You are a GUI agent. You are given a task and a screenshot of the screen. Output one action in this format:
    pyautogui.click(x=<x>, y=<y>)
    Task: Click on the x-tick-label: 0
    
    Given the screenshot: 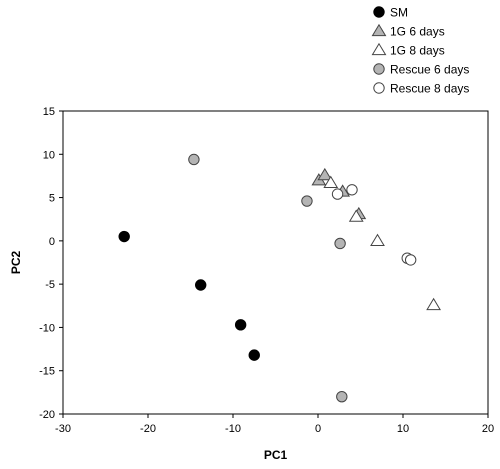 What is the action you would take?
    pyautogui.click(x=318, y=429)
    